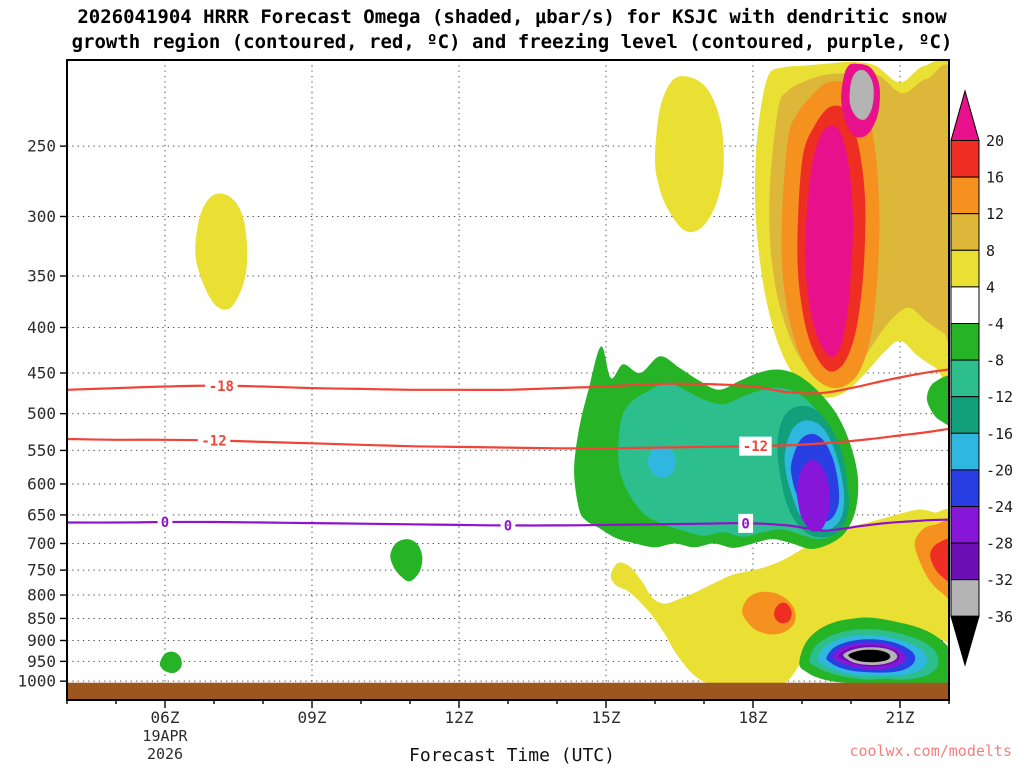  Describe the element at coordinates (165, 736) in the screenshot. I see `date-label: 19APR` at that location.